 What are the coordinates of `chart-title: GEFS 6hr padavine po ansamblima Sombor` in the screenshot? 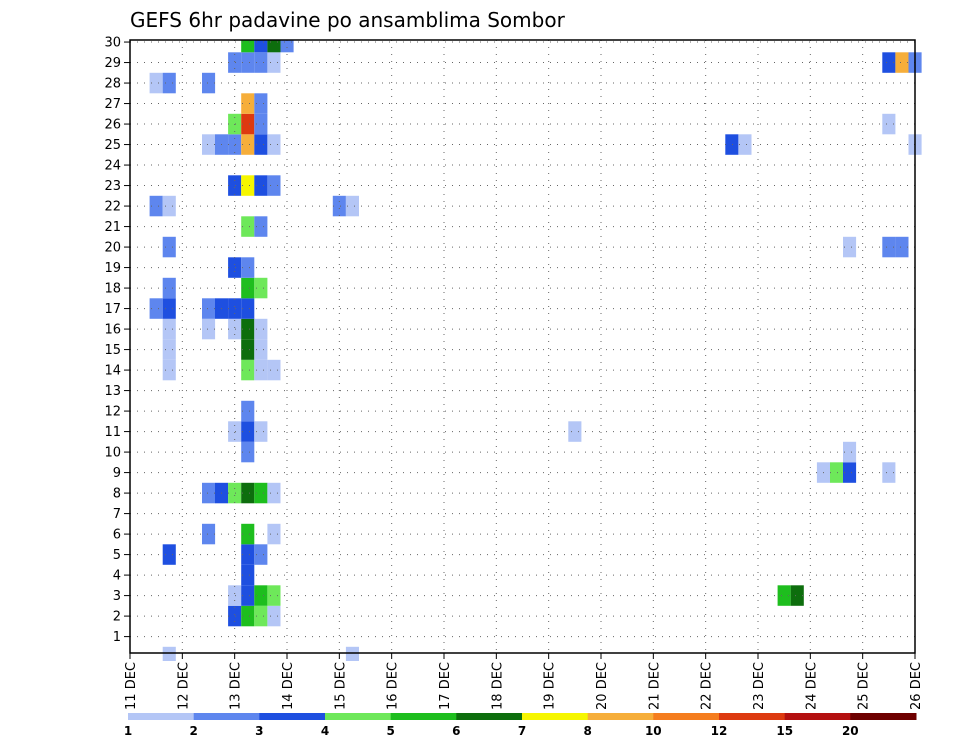 It's located at (348, 20).